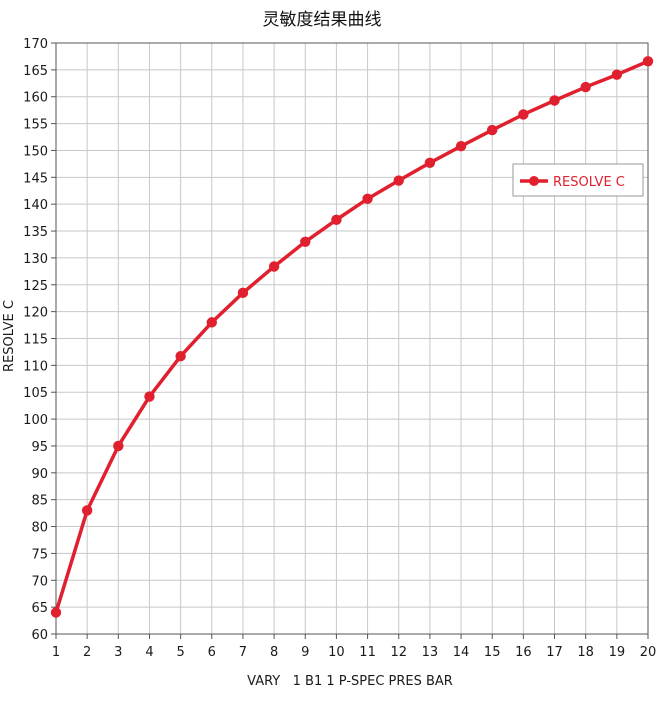 The height and width of the screenshot is (704, 666). What do you see at coordinates (367, 652) in the screenshot?
I see `x-tick-label: 11` at bounding box center [367, 652].